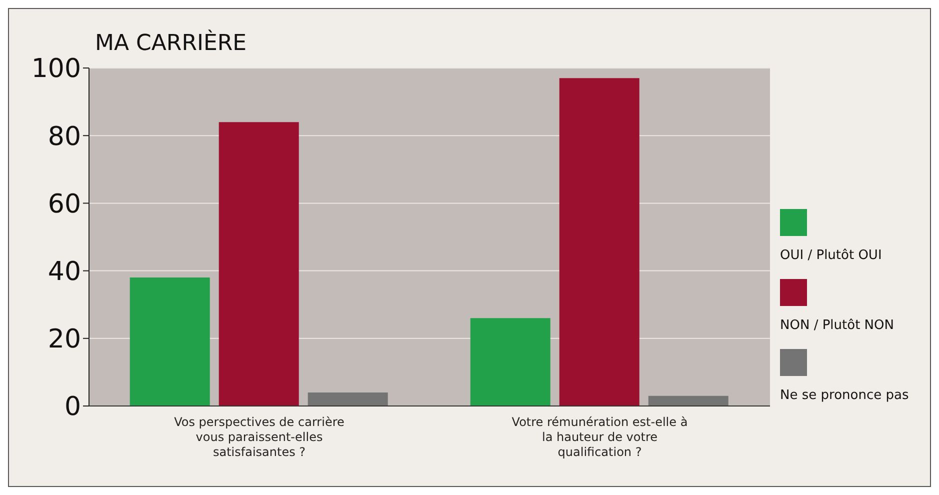  What do you see at coordinates (64, 137) in the screenshot?
I see `y-tick-label: 80` at bounding box center [64, 137].